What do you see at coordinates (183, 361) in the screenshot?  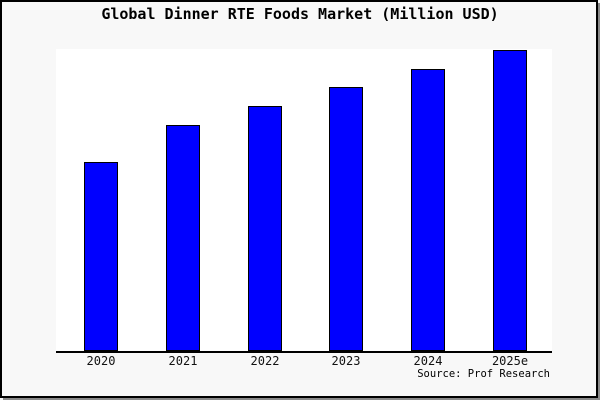 I see `x-tick-label-2021: 2021` at bounding box center [183, 361].